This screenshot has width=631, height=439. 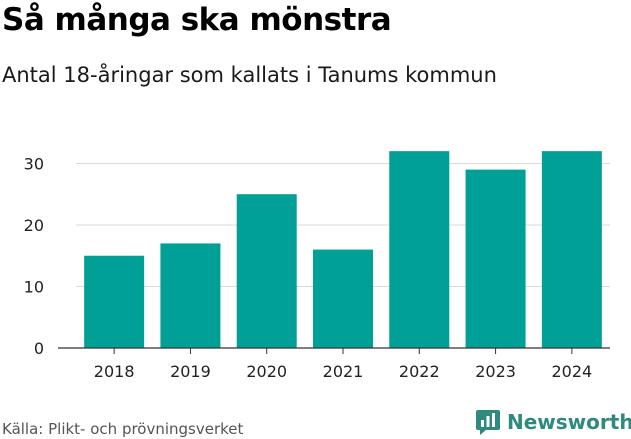 What do you see at coordinates (190, 371) in the screenshot?
I see `x-tick-label: 2019` at bounding box center [190, 371].